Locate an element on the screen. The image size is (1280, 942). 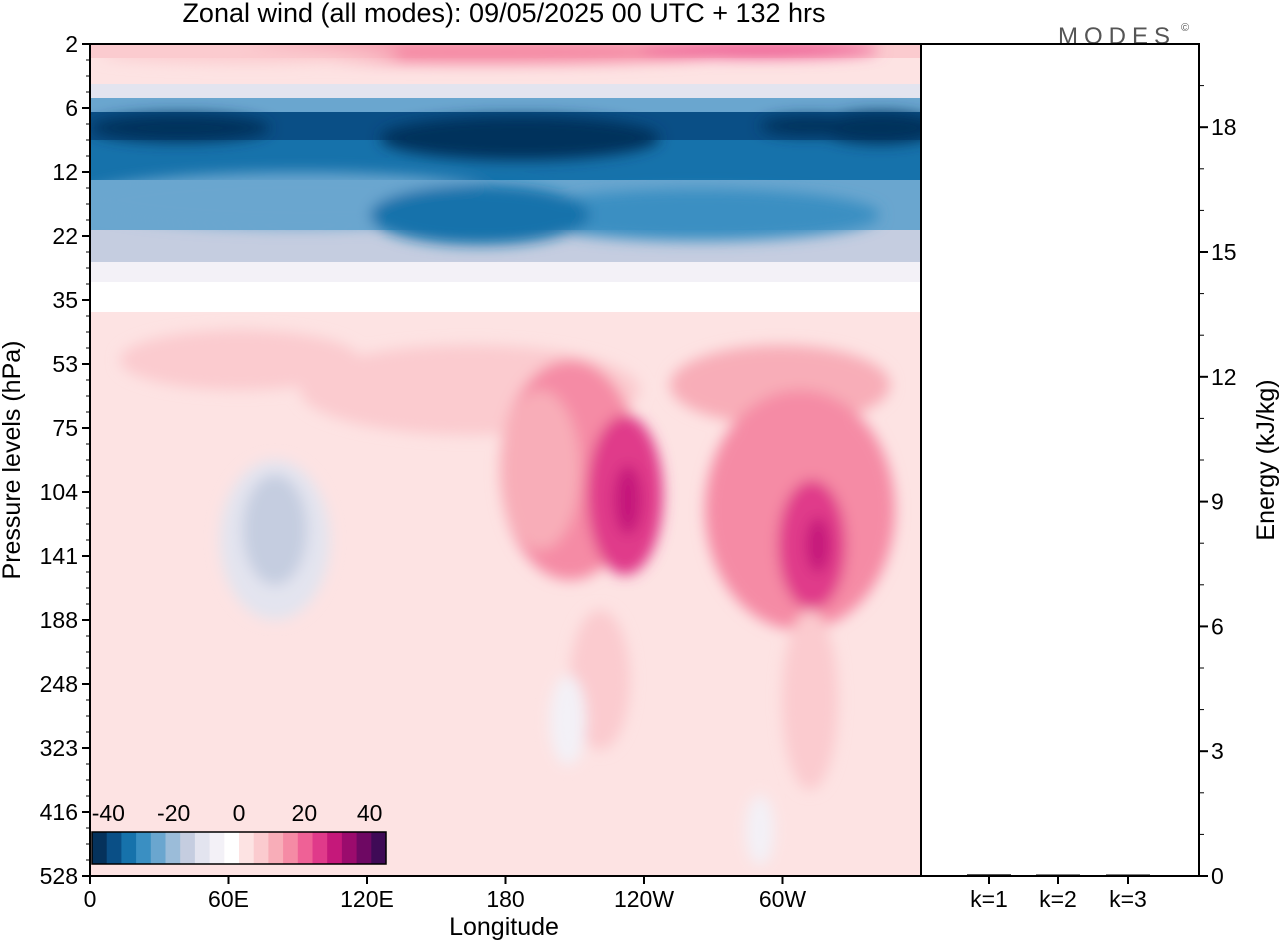
logo-copyright-mark: © is located at coordinates (1185, 28).